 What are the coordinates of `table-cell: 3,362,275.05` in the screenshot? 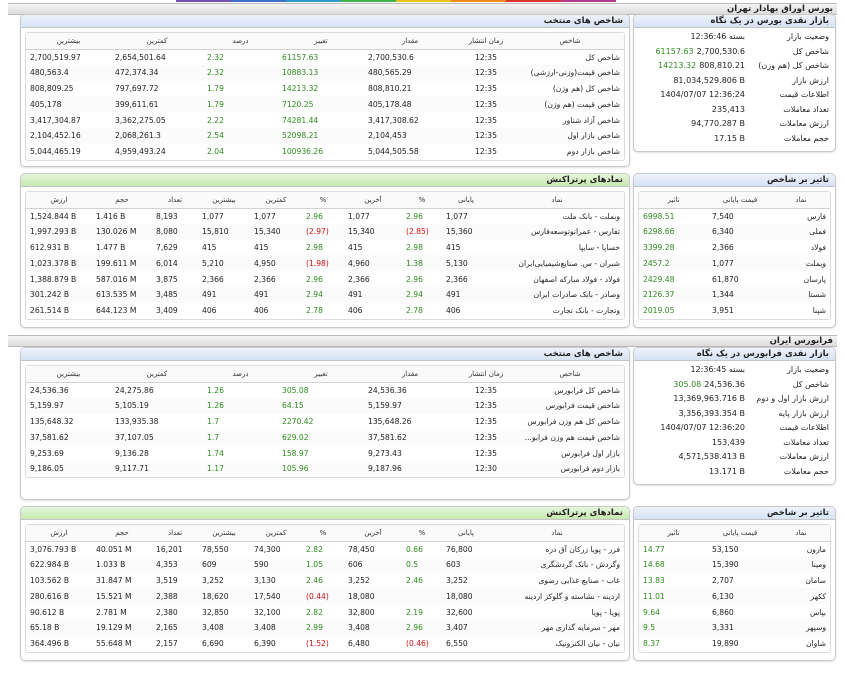 It's located at (140, 120).